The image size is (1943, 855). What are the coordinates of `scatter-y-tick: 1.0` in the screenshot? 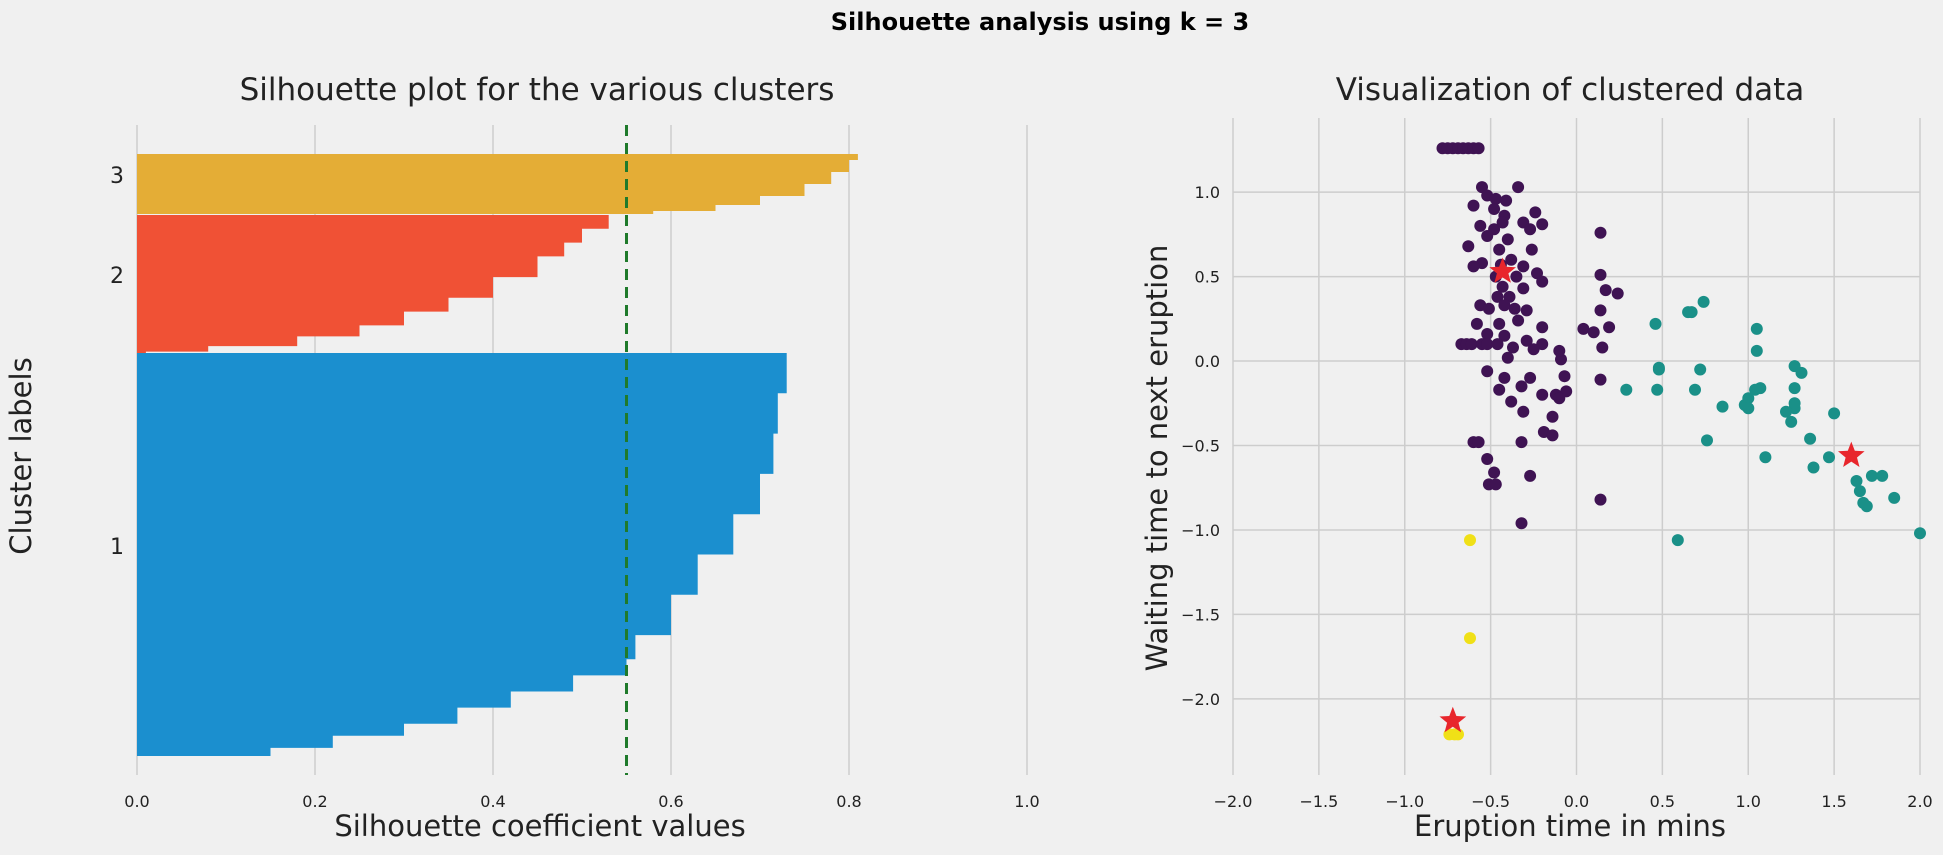 It's located at (1207, 192).